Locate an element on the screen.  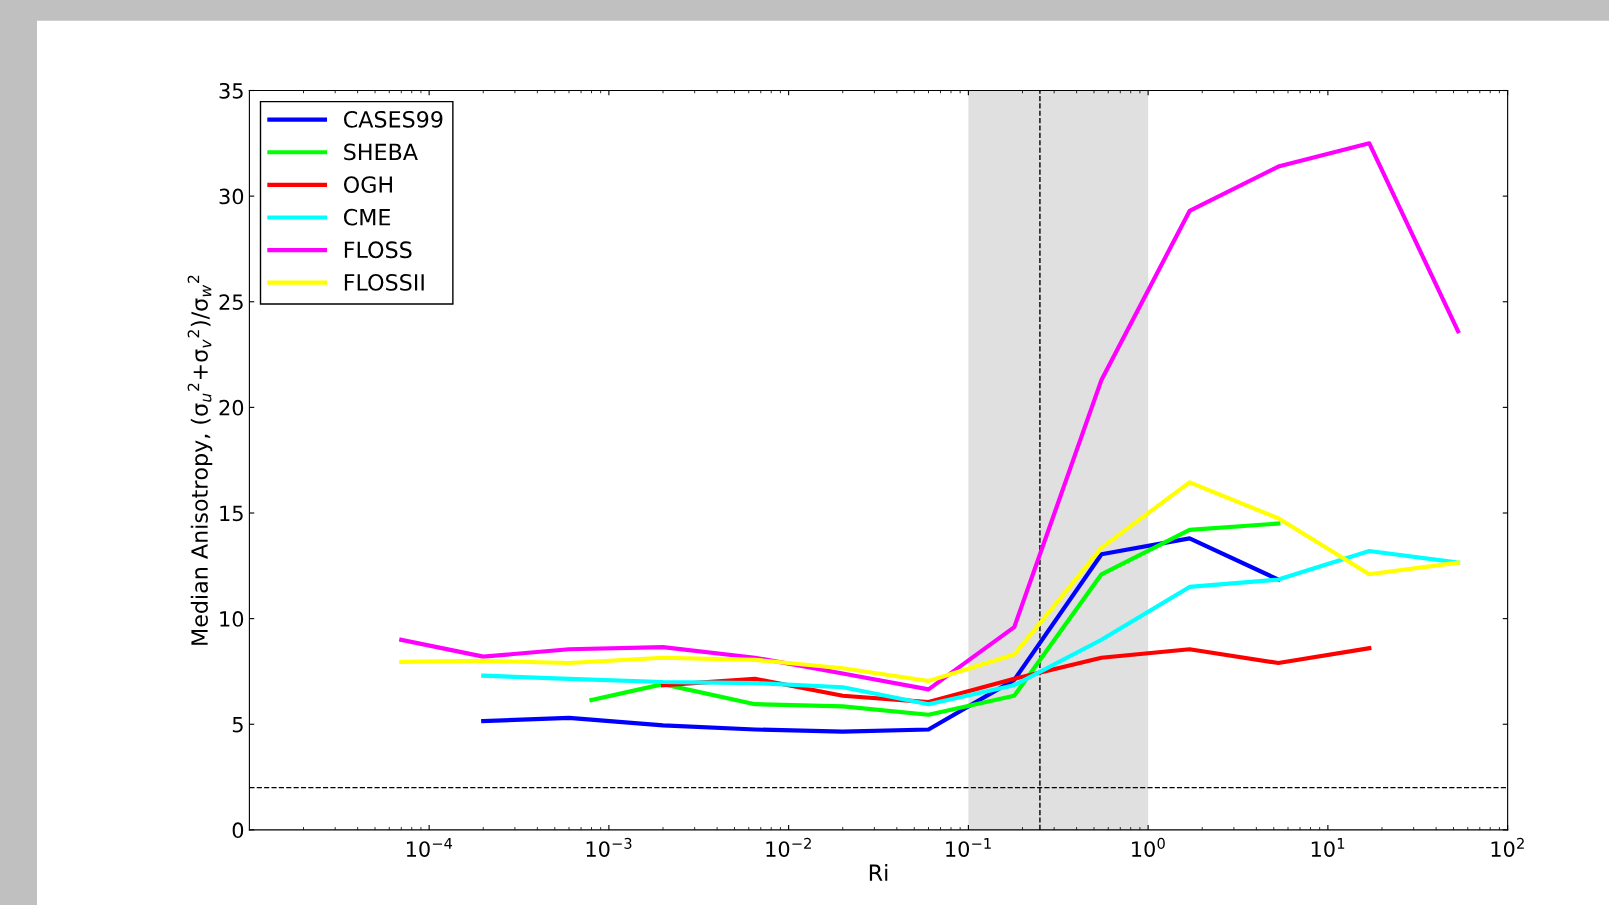
x-tick-label: 10$^{−1}$ is located at coordinates (968, 847).